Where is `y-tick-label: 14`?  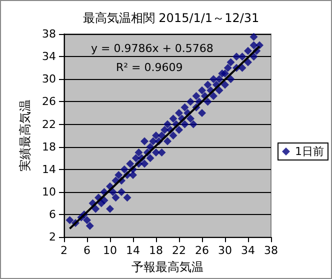
y-tick-label: 14 is located at coordinates (49, 169).